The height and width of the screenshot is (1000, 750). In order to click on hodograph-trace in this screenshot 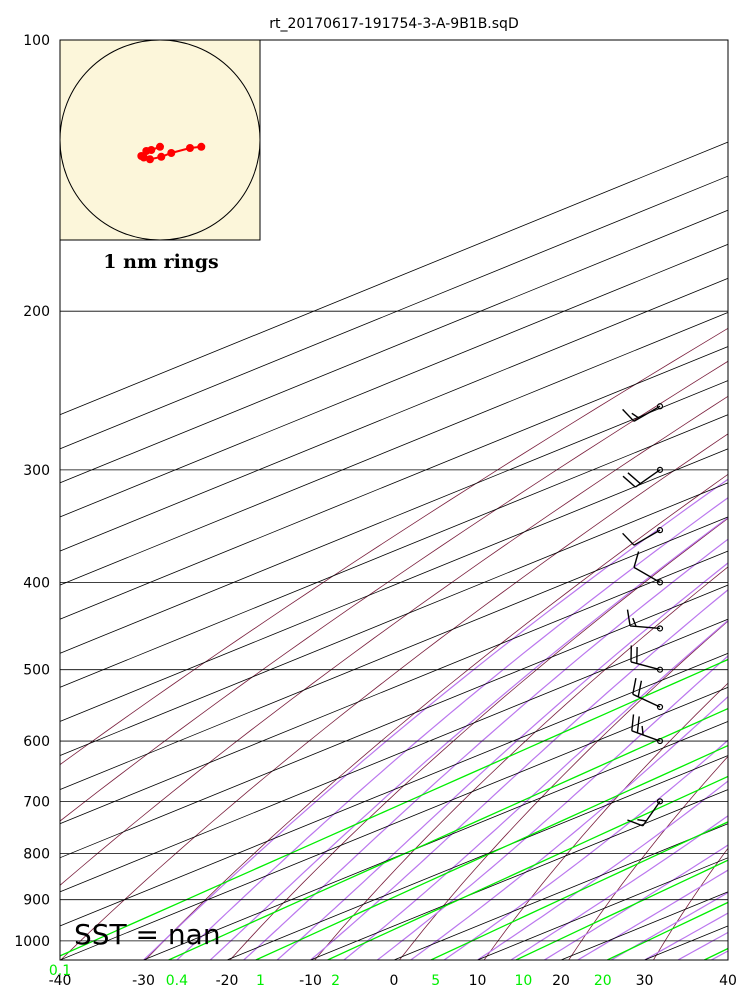, I will do `click(171, 153)`.